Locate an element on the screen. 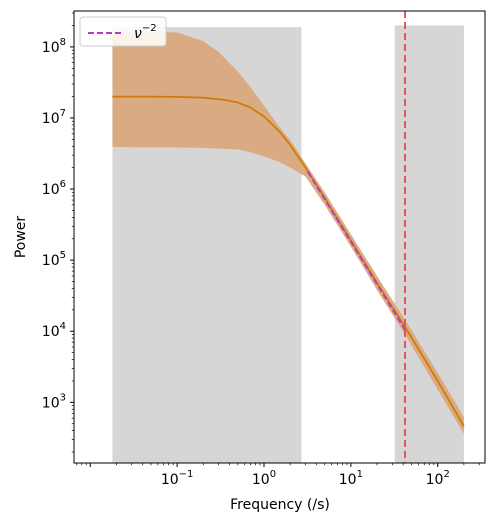 Image resolution: width=498 pixels, height=524 pixels. x-tick-label: 10⁰ is located at coordinates (264, 478).